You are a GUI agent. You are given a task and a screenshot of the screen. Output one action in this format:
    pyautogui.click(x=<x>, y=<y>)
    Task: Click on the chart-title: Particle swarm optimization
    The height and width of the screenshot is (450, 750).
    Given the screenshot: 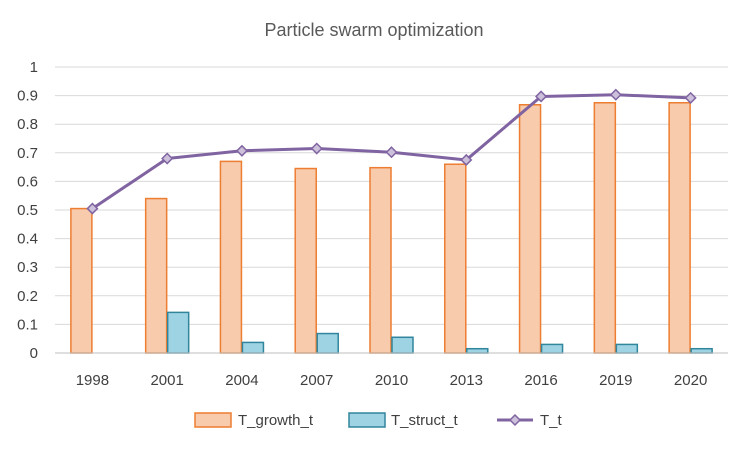 What is the action you would take?
    pyautogui.click(x=373, y=30)
    